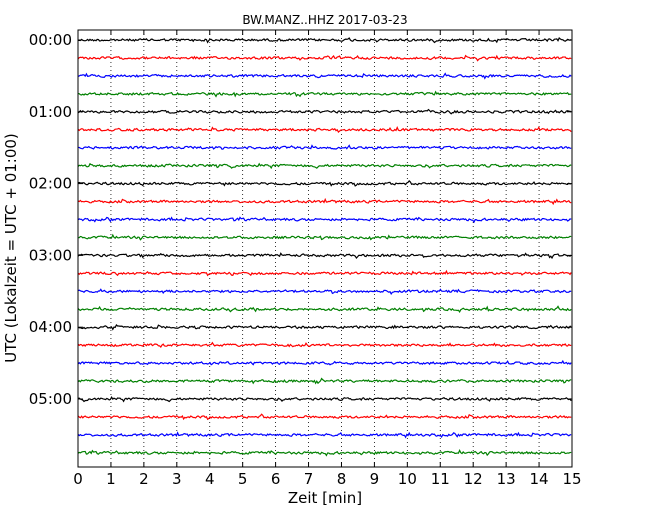  Describe the element at coordinates (325, 498) in the screenshot. I see `x-axis-label: Zeit [min]` at that location.